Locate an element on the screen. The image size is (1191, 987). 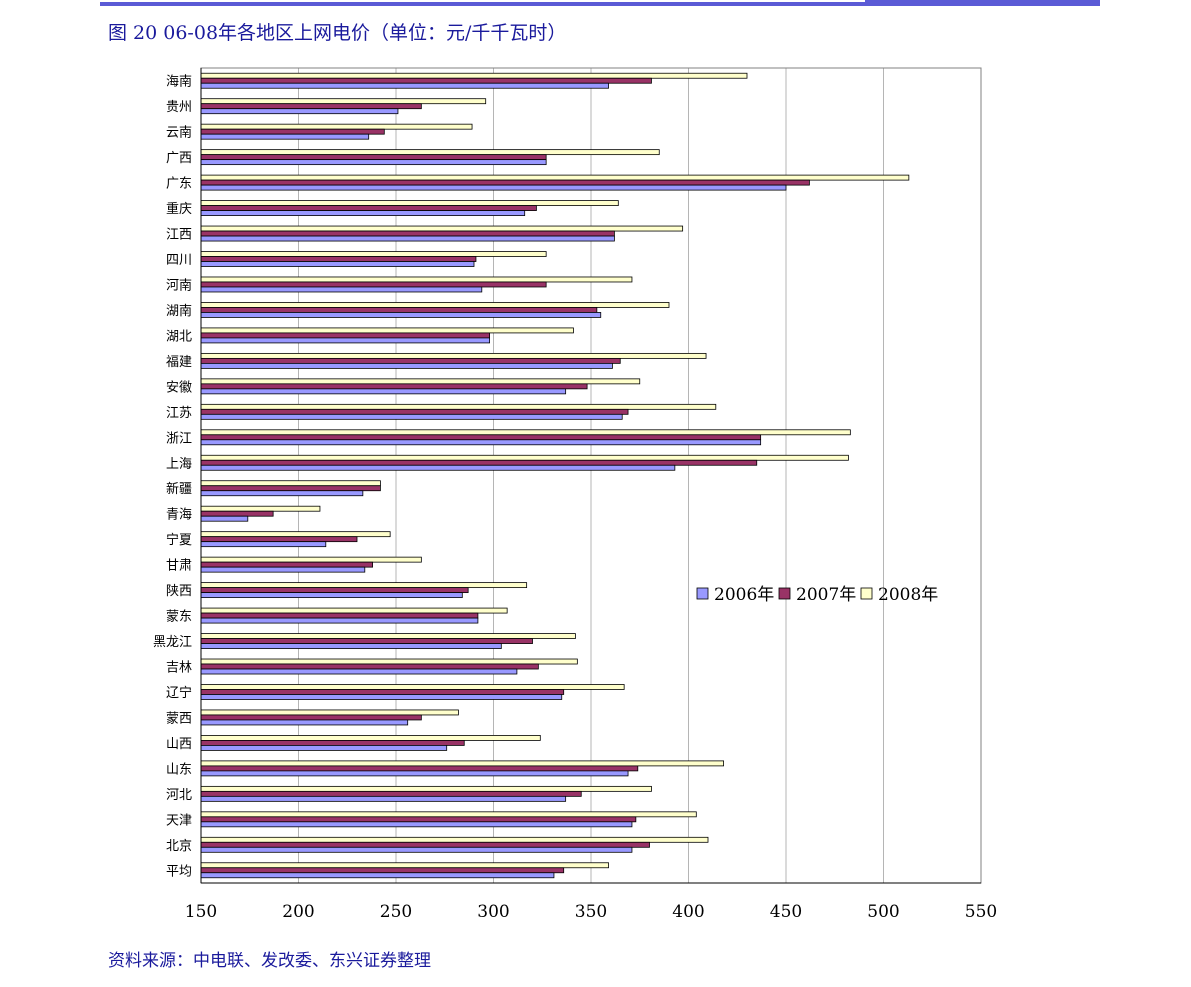
category-label-7: 四川 is located at coordinates (179, 260).